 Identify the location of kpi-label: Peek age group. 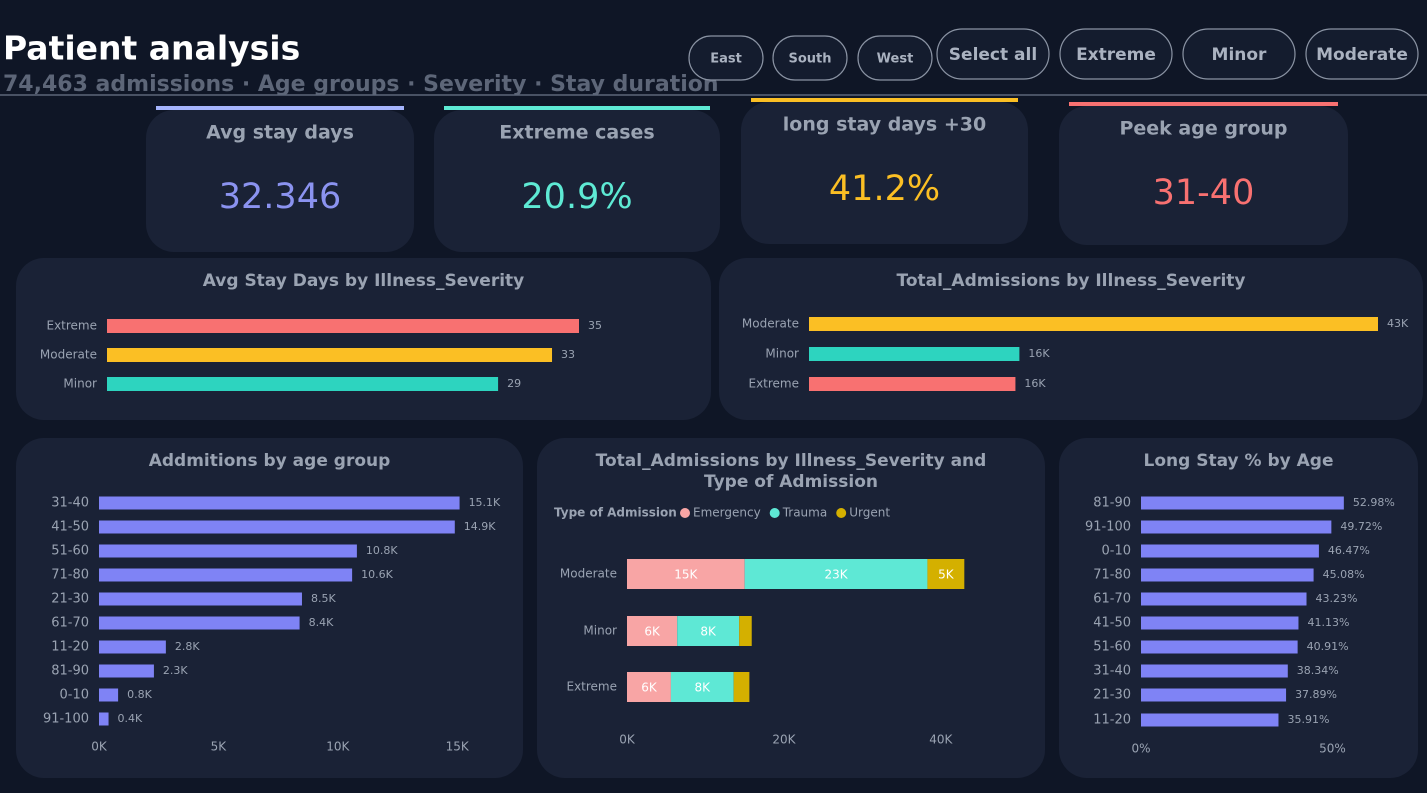
(1203, 129).